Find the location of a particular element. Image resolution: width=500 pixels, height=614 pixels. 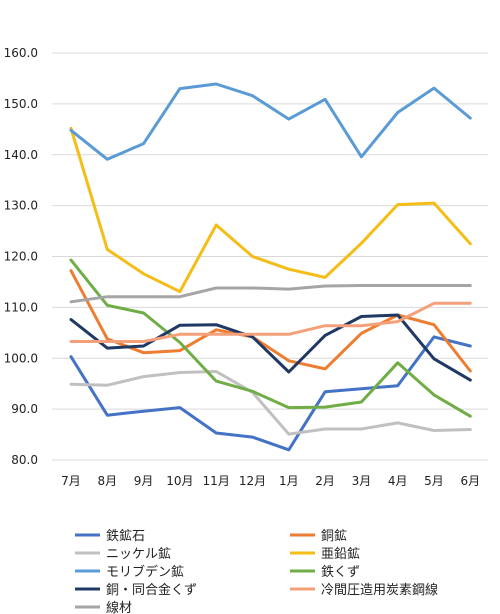

legend-item: 銅・同合金くず is located at coordinates (136, 590).